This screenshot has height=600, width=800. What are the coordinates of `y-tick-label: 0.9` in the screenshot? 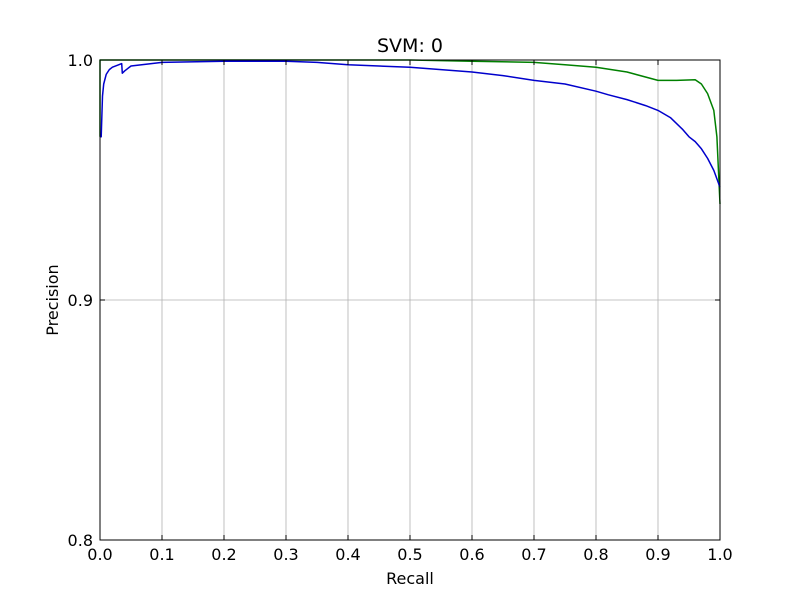 It's located at (80, 300).